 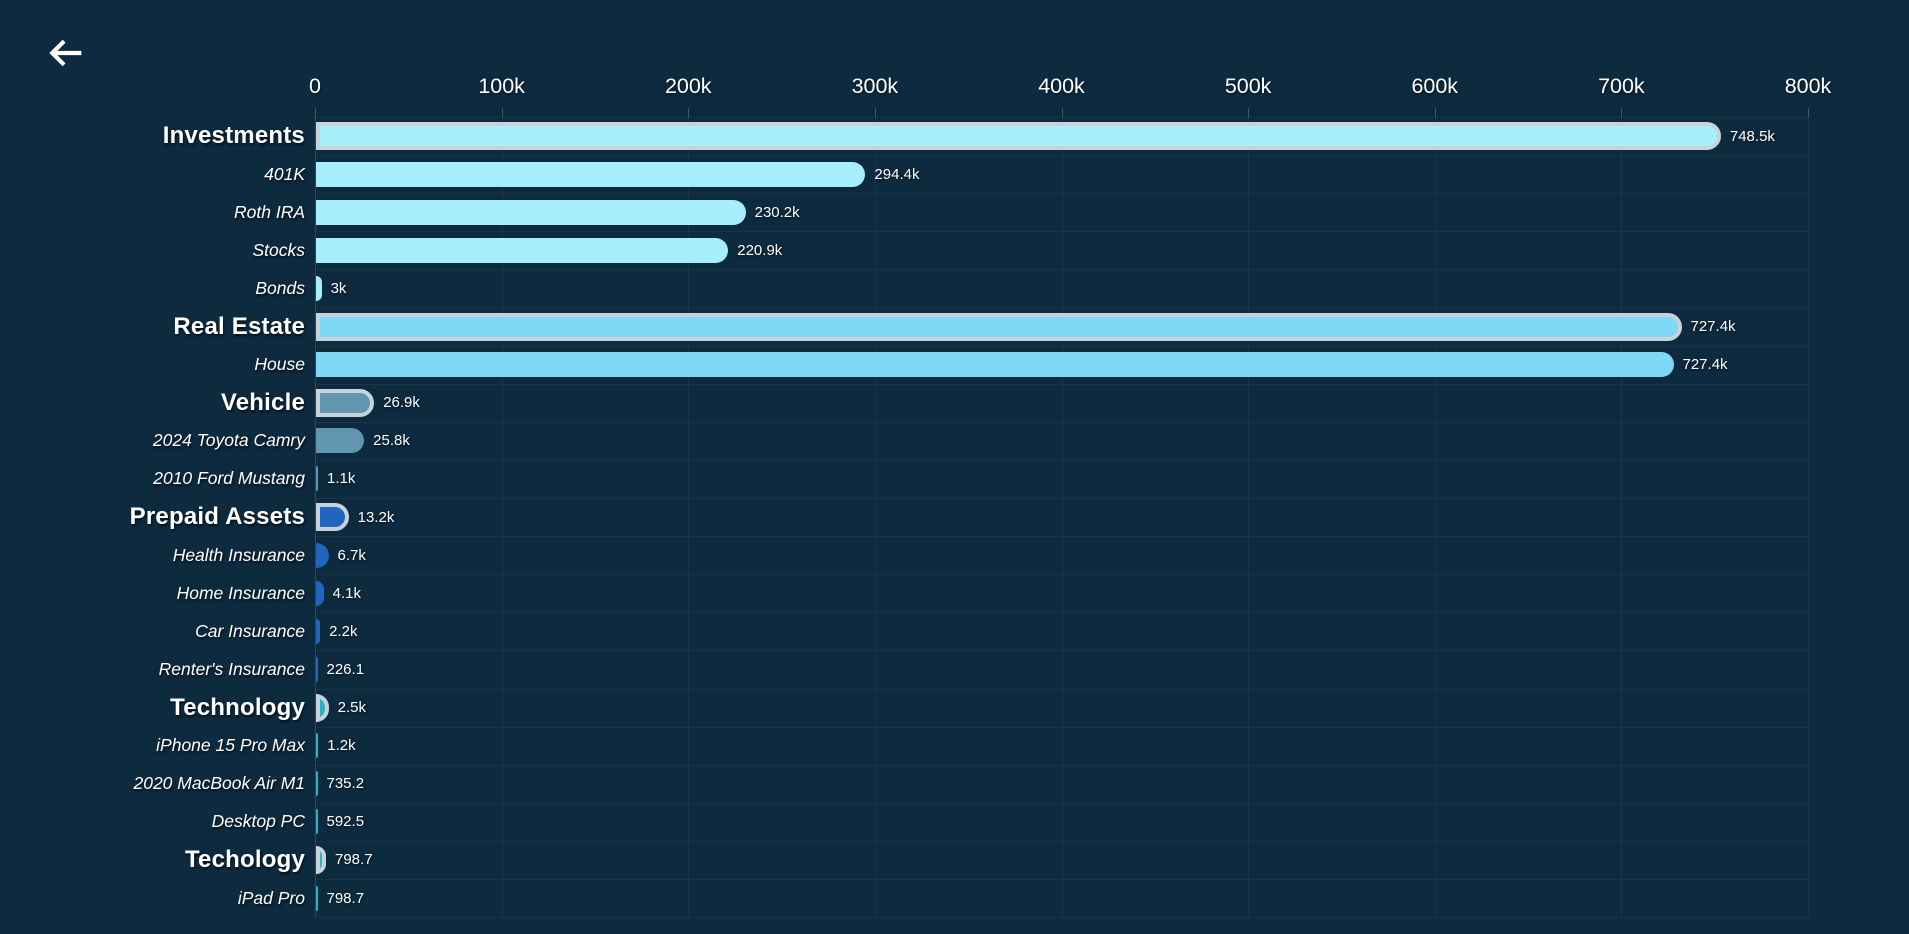 I want to click on axis-zero-line, so click(x=315, y=517).